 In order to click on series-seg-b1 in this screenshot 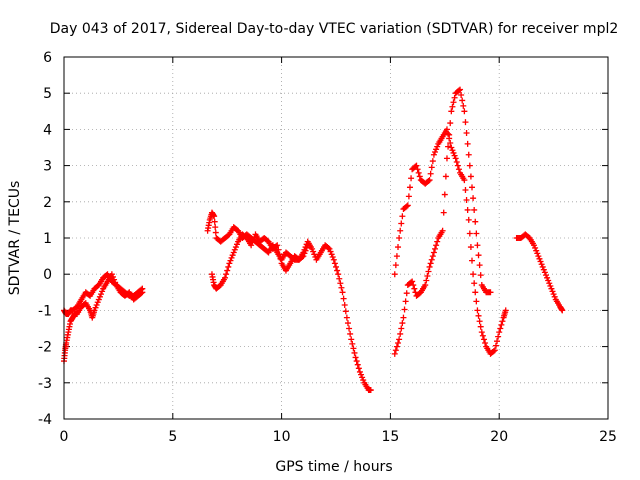, I will do `click(289, 301)`.